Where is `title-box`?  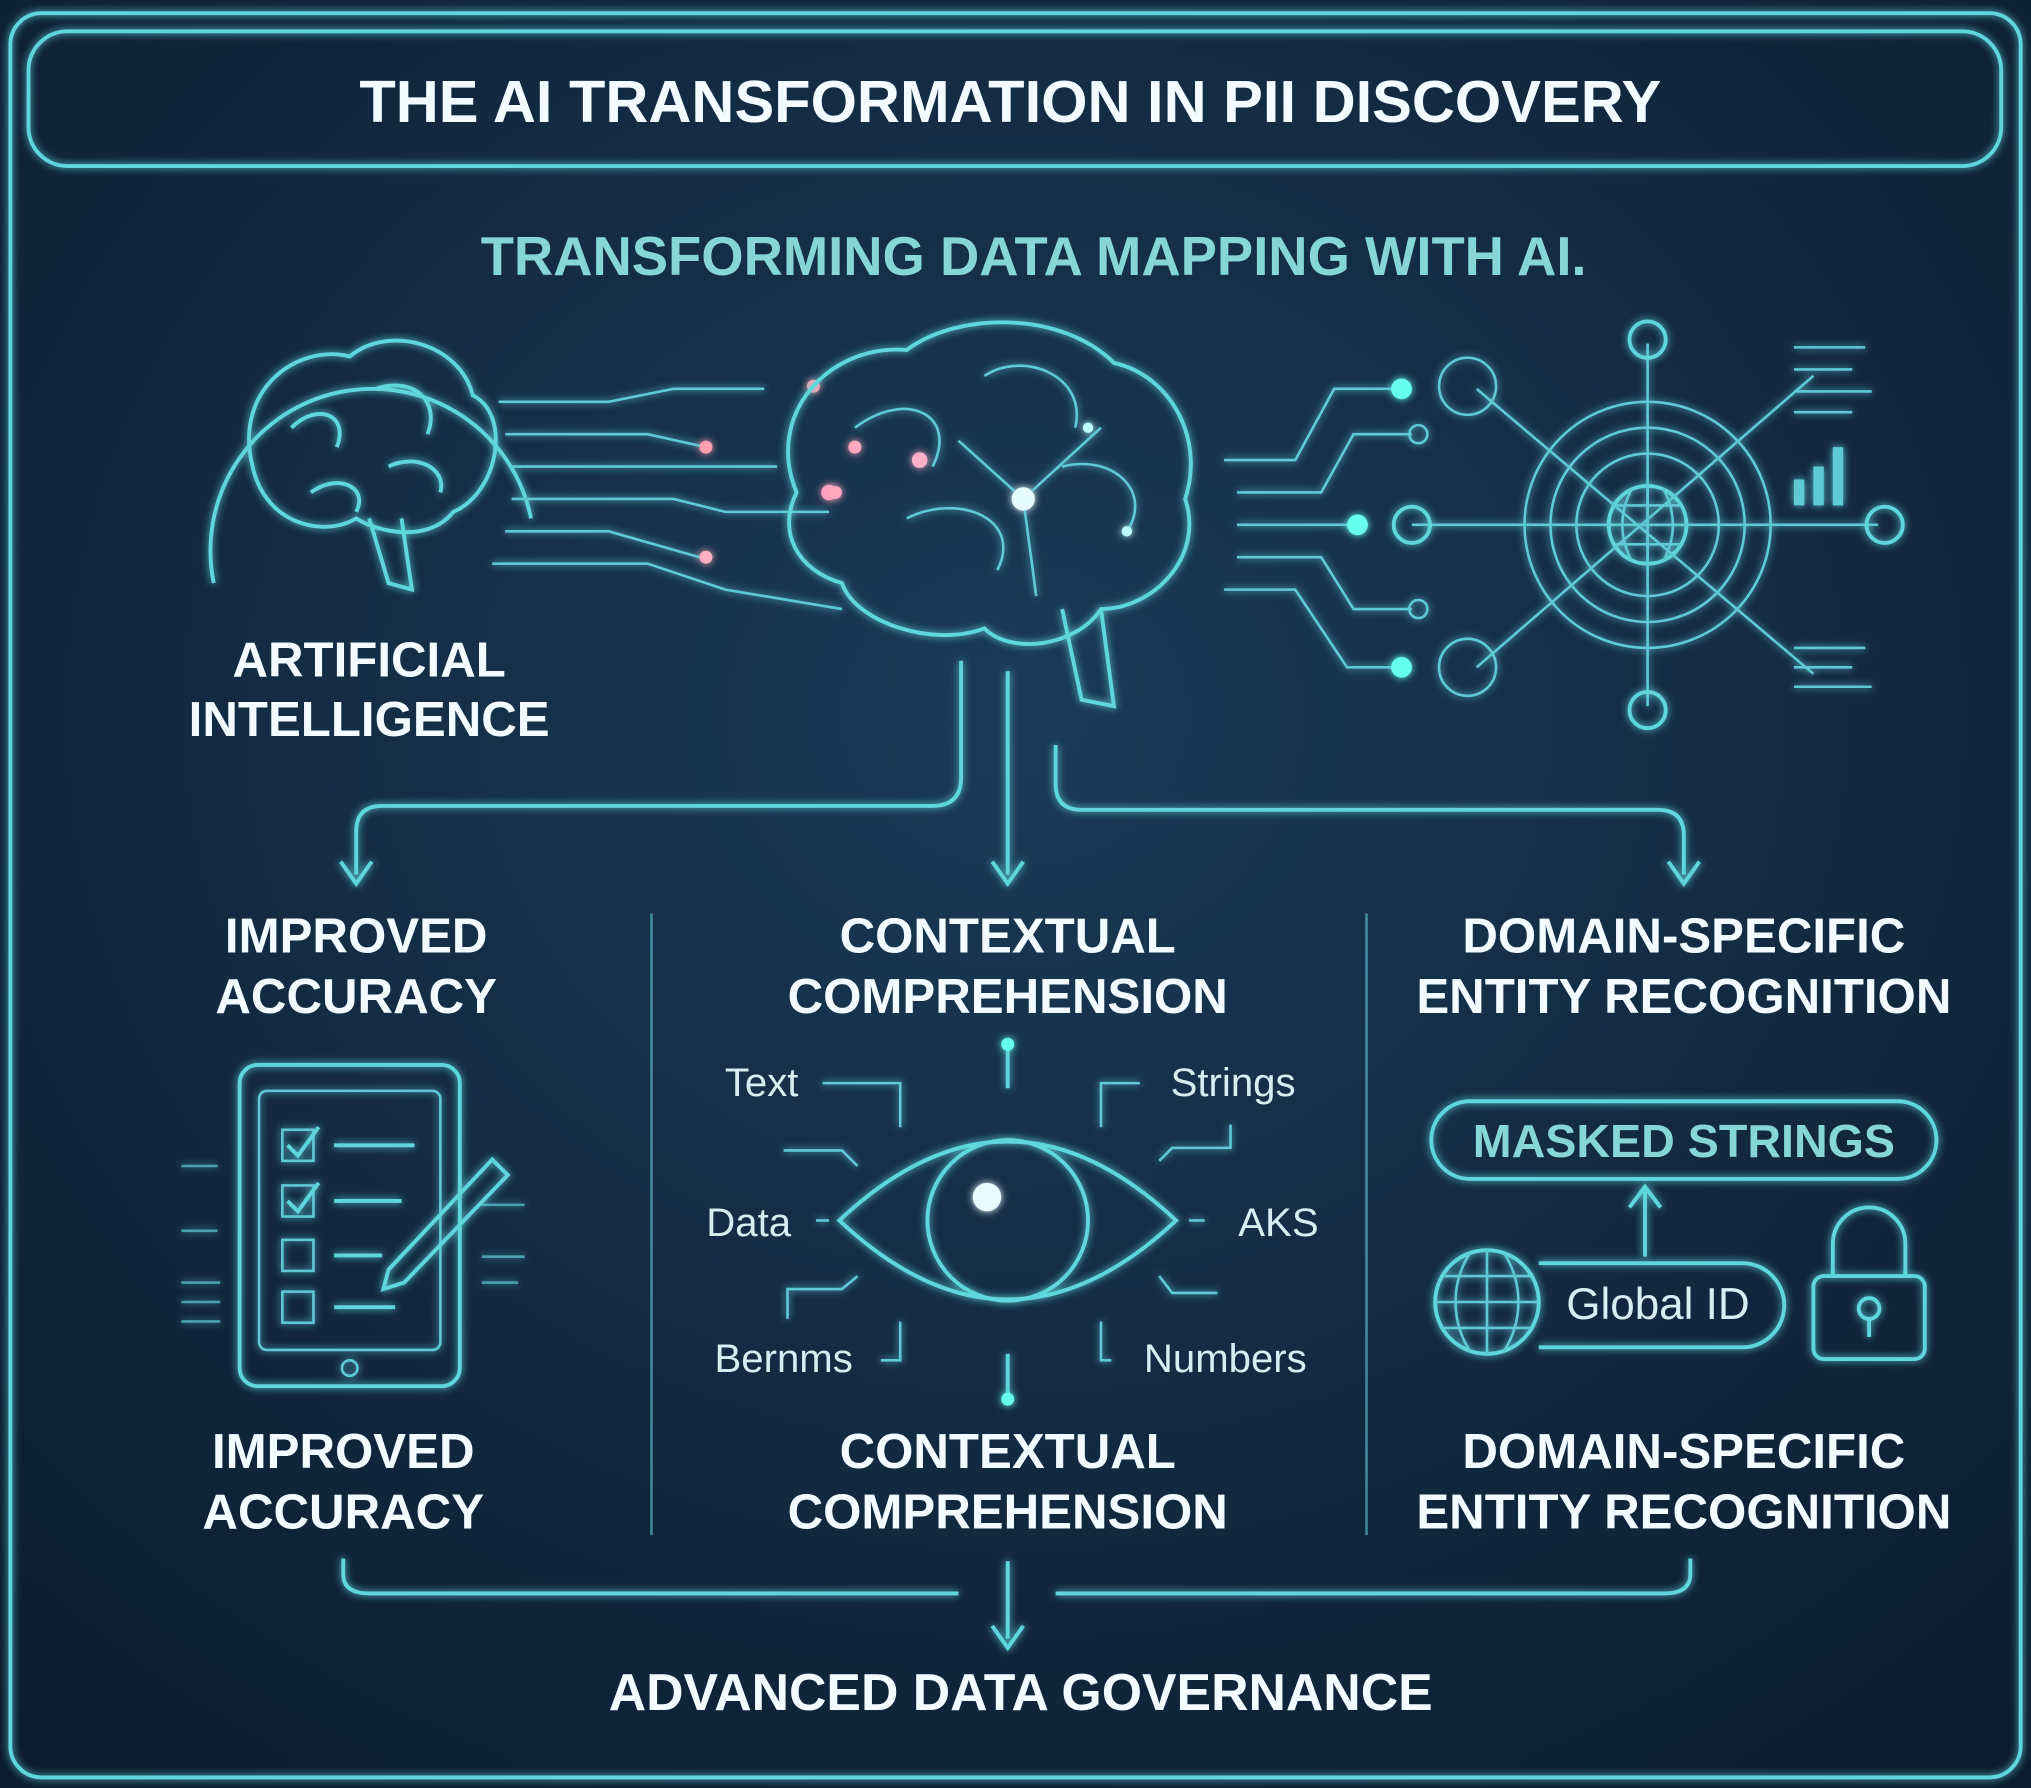
title-box is located at coordinates (1015, 98).